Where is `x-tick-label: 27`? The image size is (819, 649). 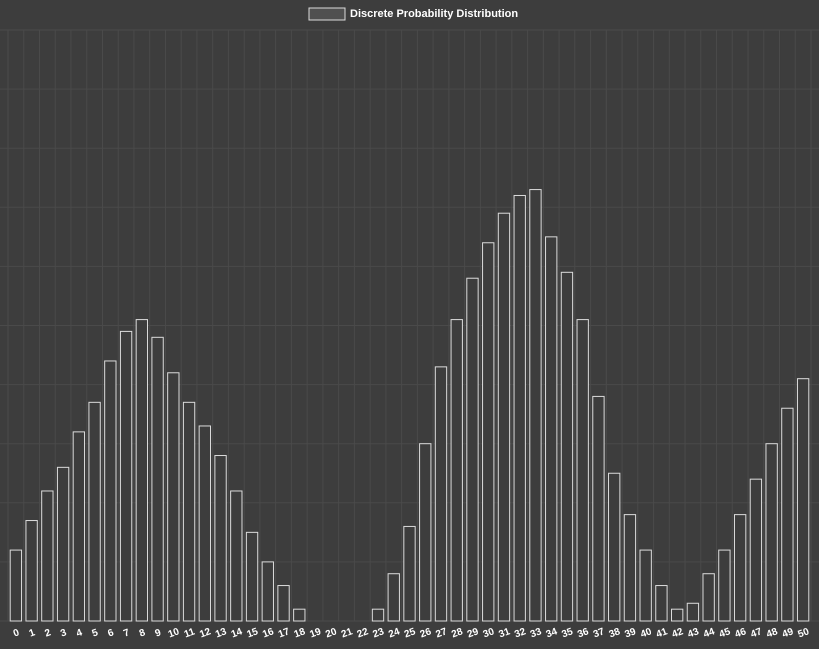
x-tick-label: 27 is located at coordinates (441, 633).